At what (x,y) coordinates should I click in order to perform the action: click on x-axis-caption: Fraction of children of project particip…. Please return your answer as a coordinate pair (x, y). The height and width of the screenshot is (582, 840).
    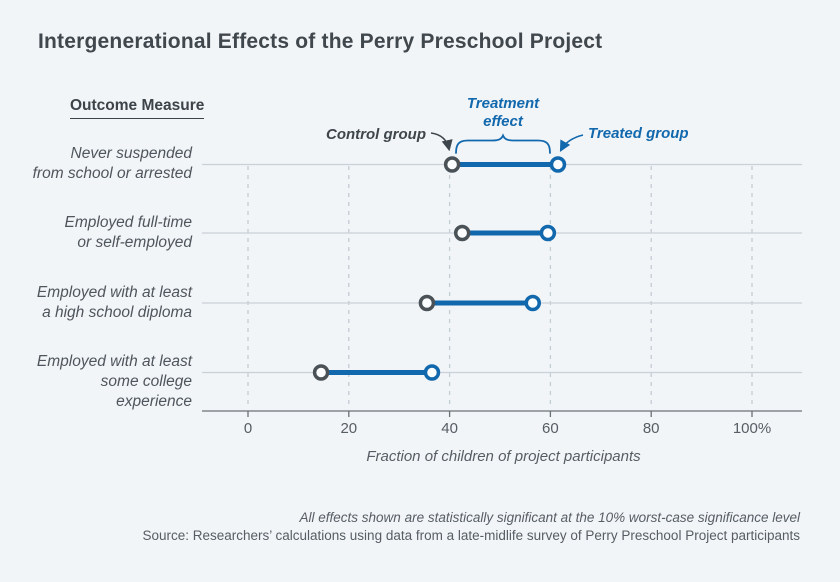
    Looking at the image, I should click on (503, 456).